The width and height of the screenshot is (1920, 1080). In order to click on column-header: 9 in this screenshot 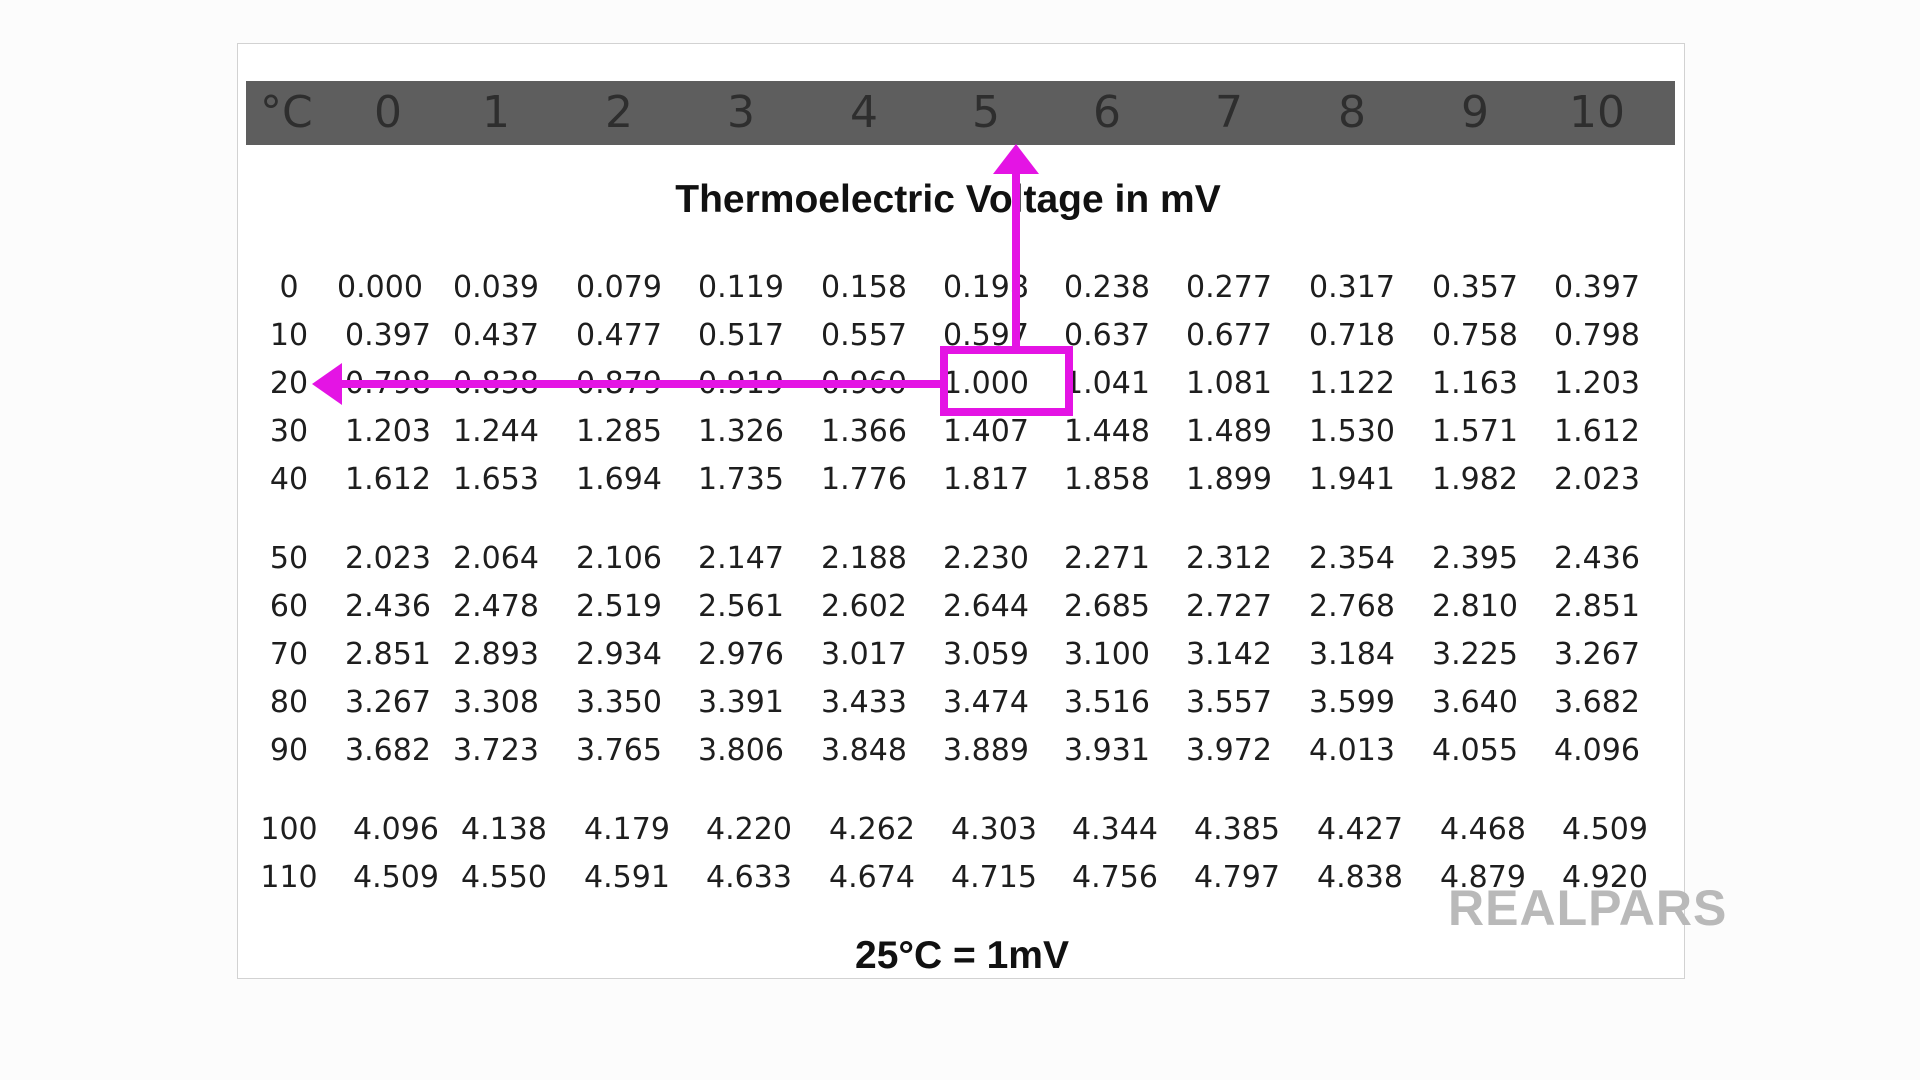, I will do `click(1475, 112)`.